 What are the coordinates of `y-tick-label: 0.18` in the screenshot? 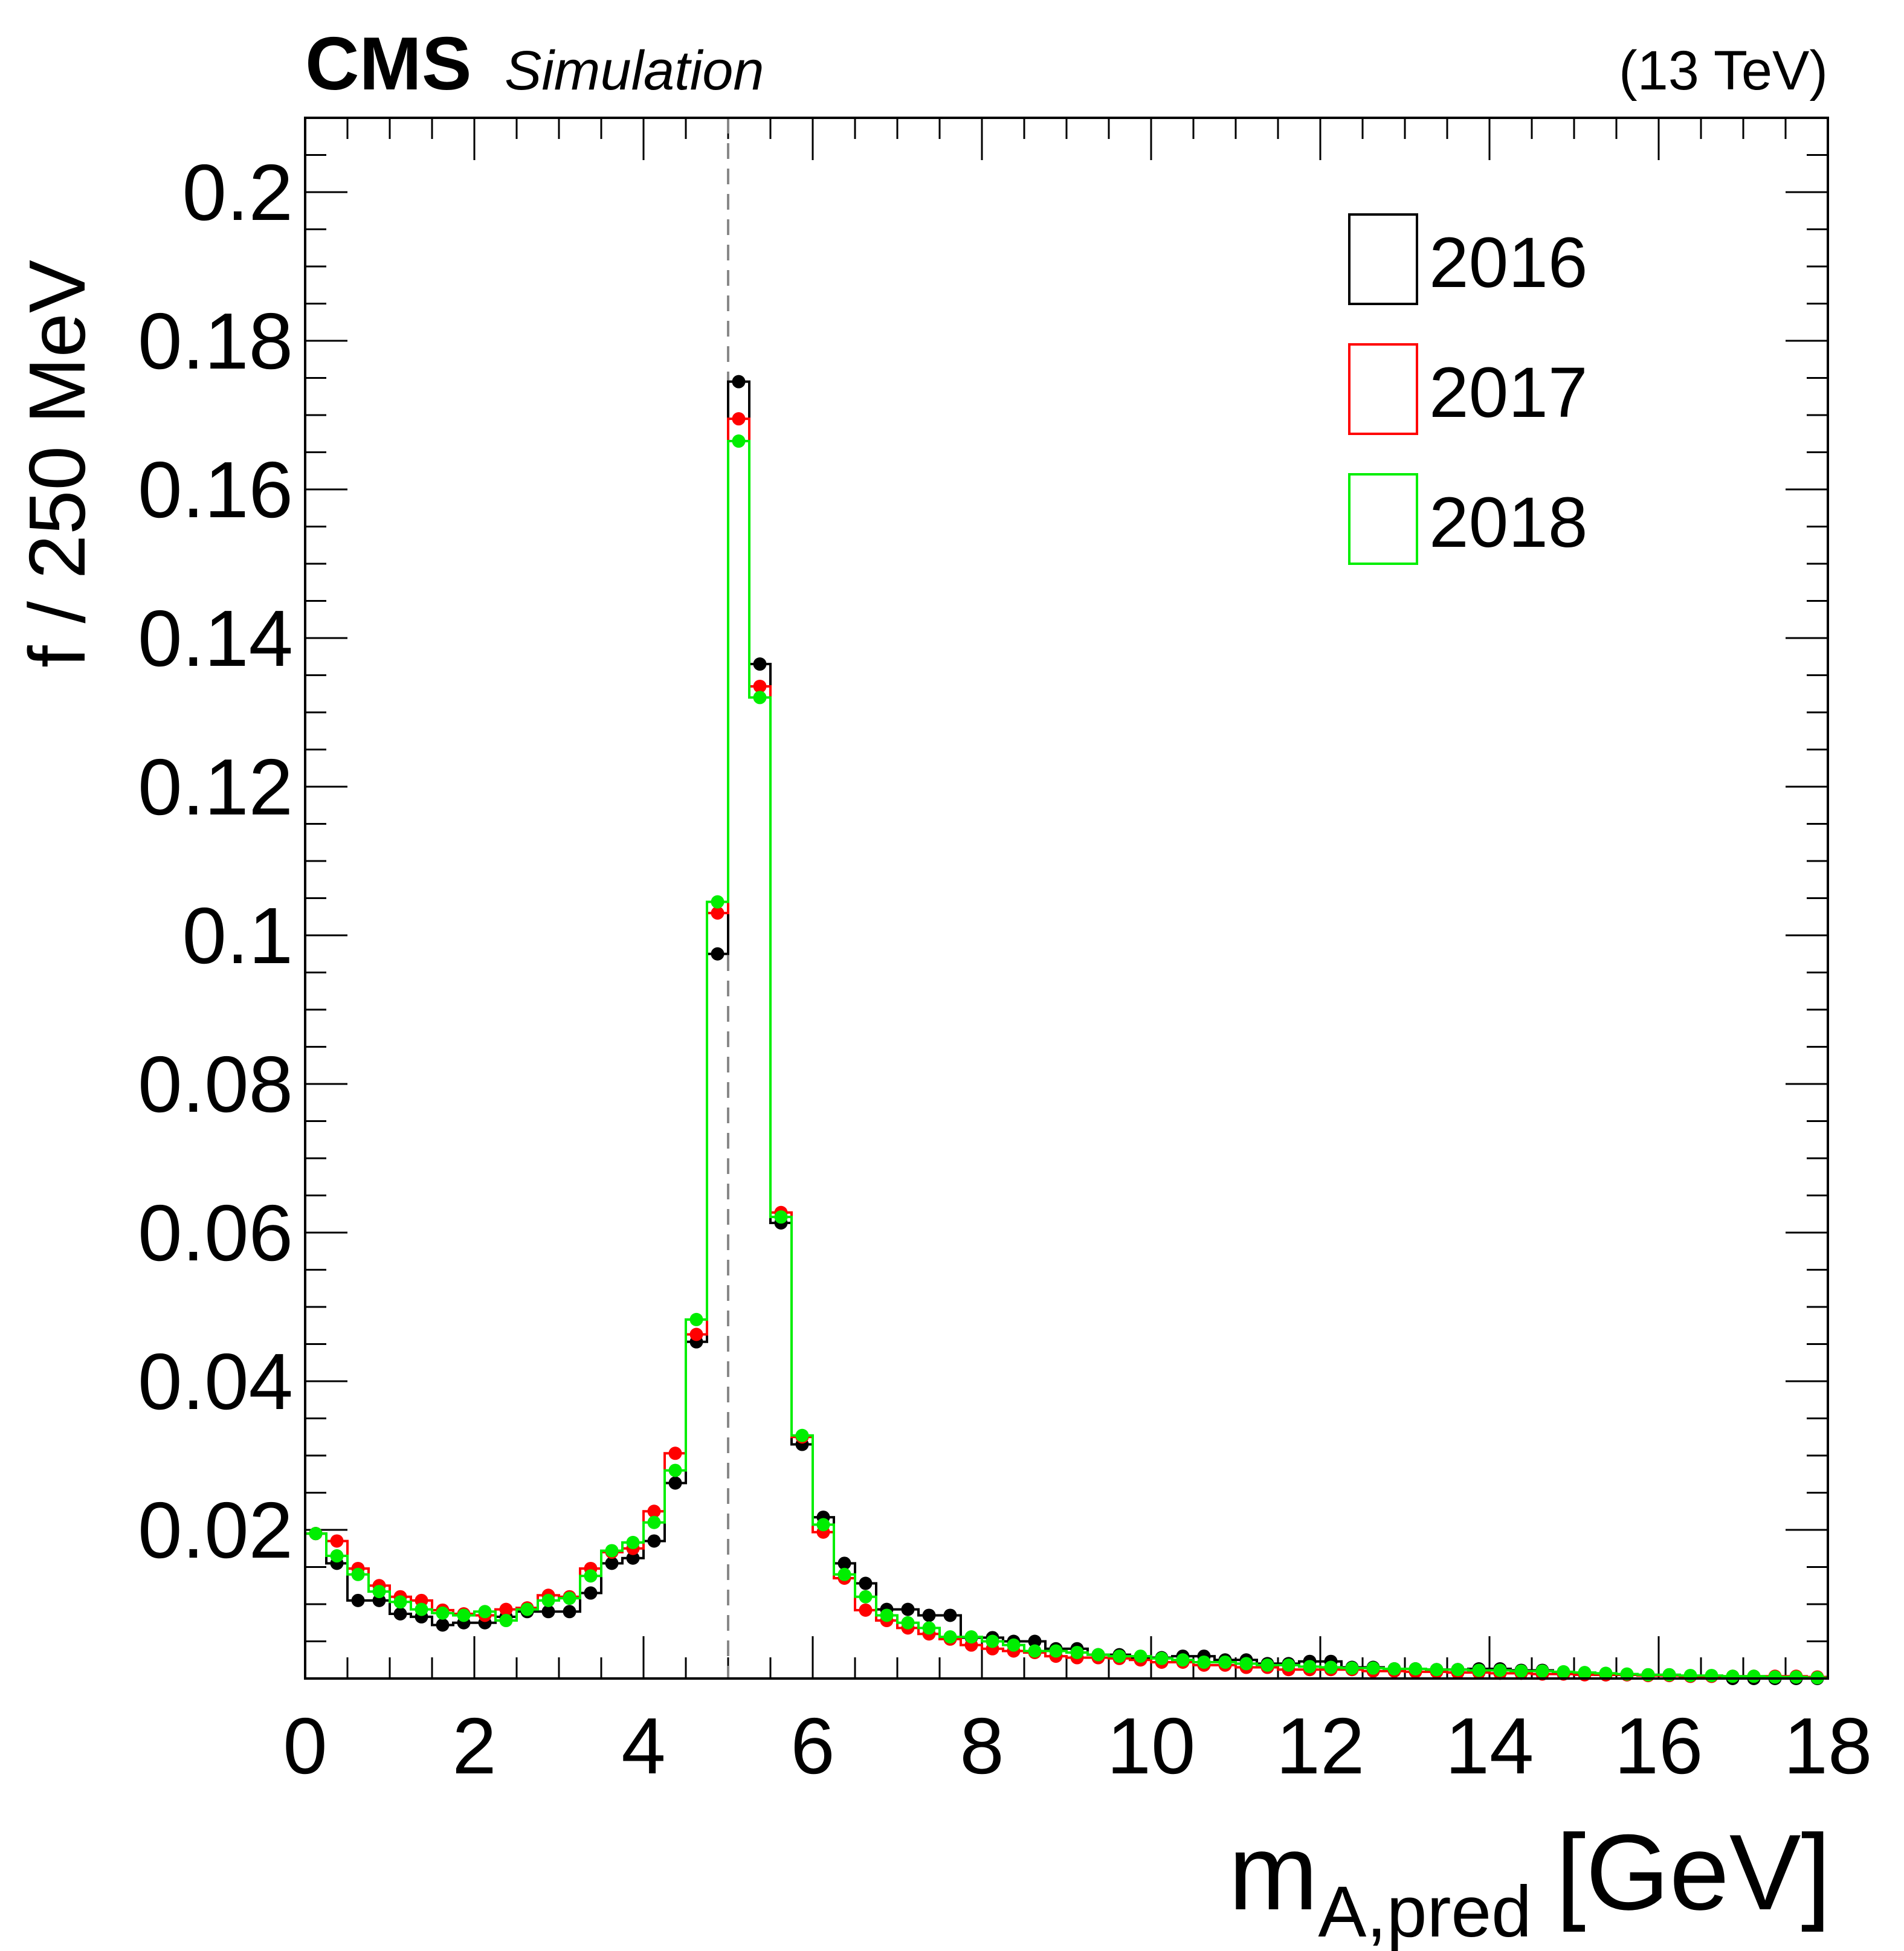 It's located at (215, 341).